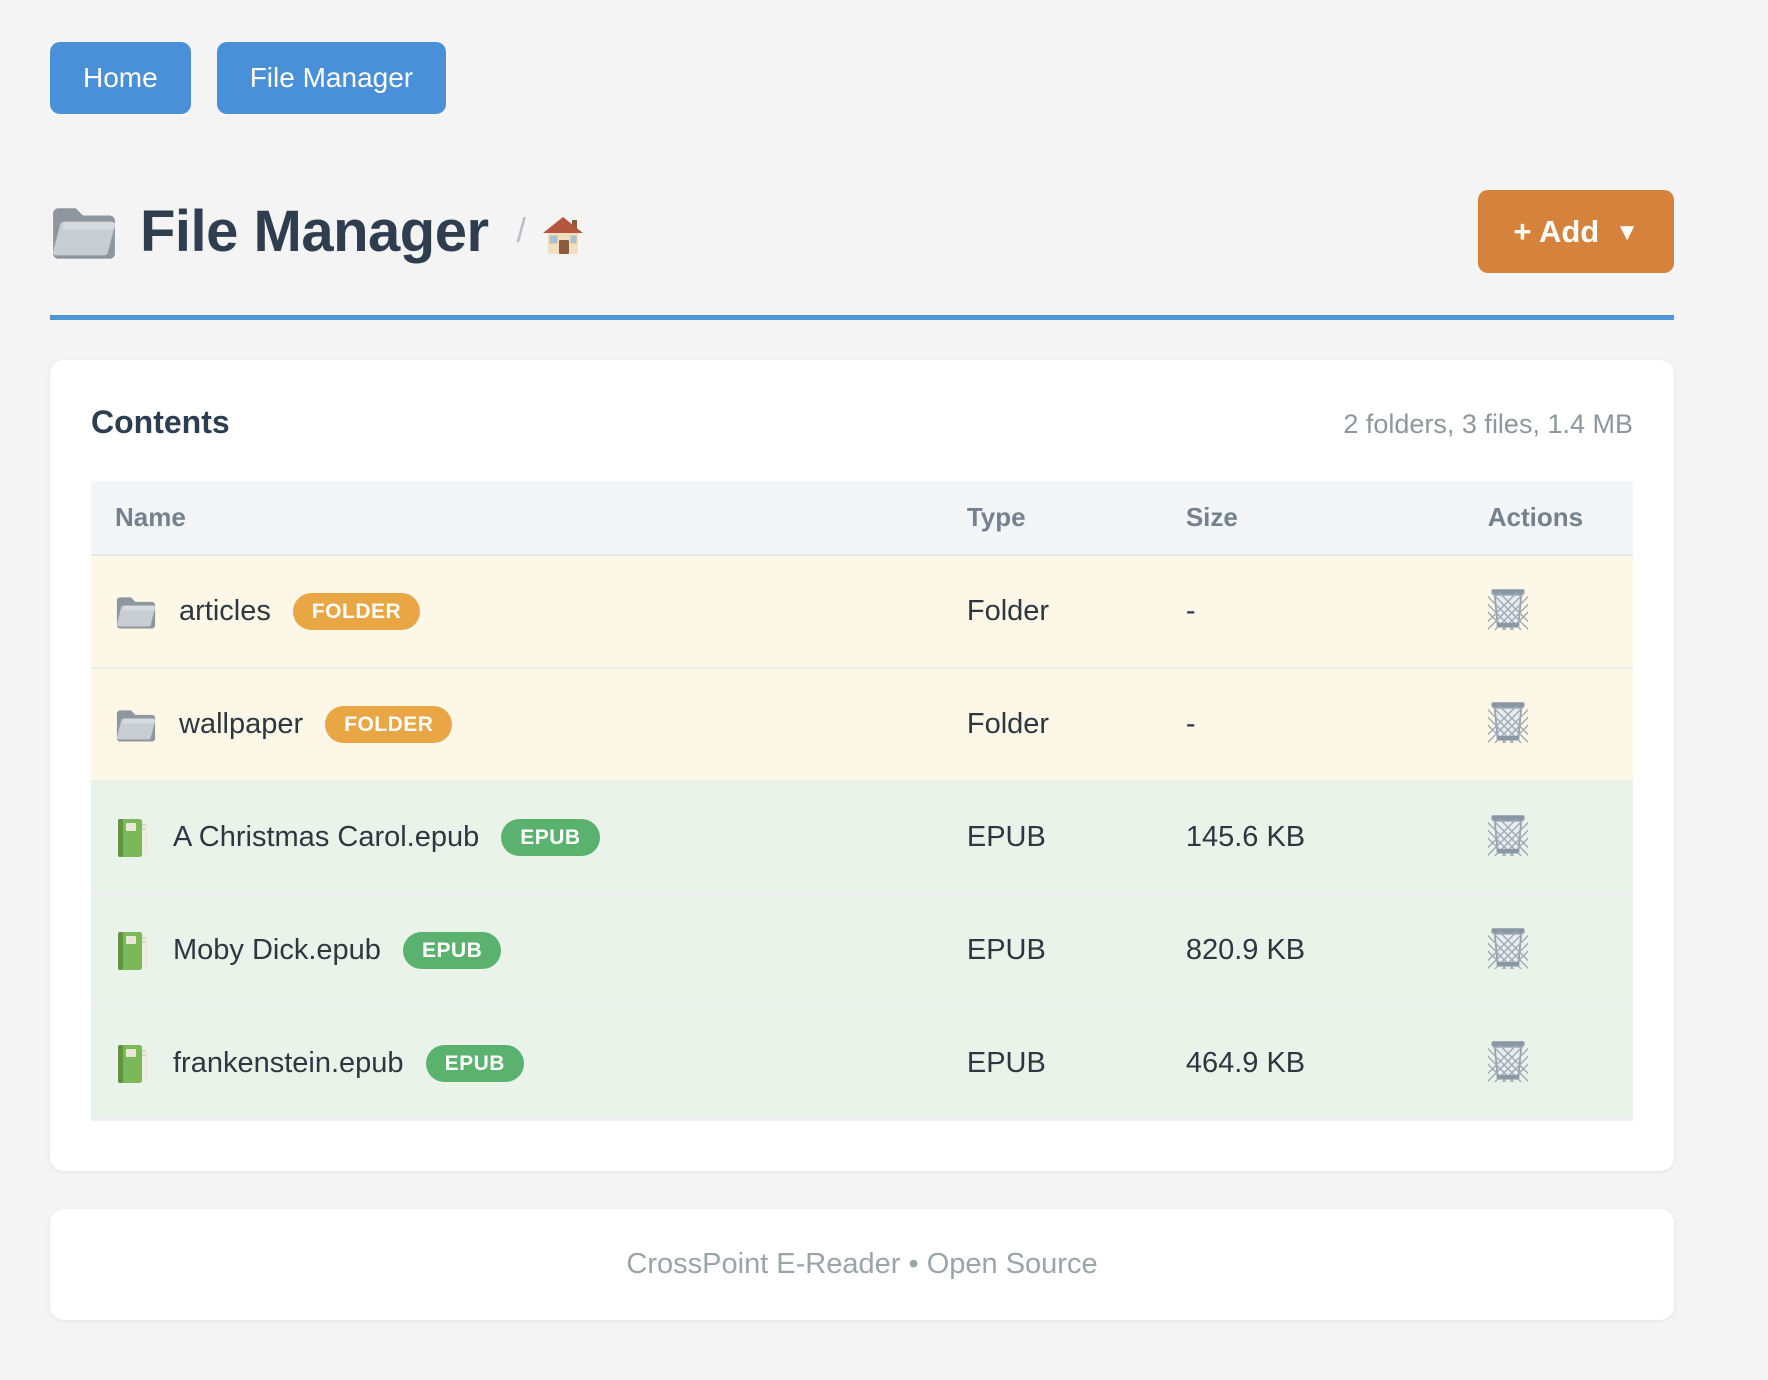 The width and height of the screenshot is (1768, 1380). What do you see at coordinates (1330, 518) in the screenshot?
I see `column-header-size: Size` at bounding box center [1330, 518].